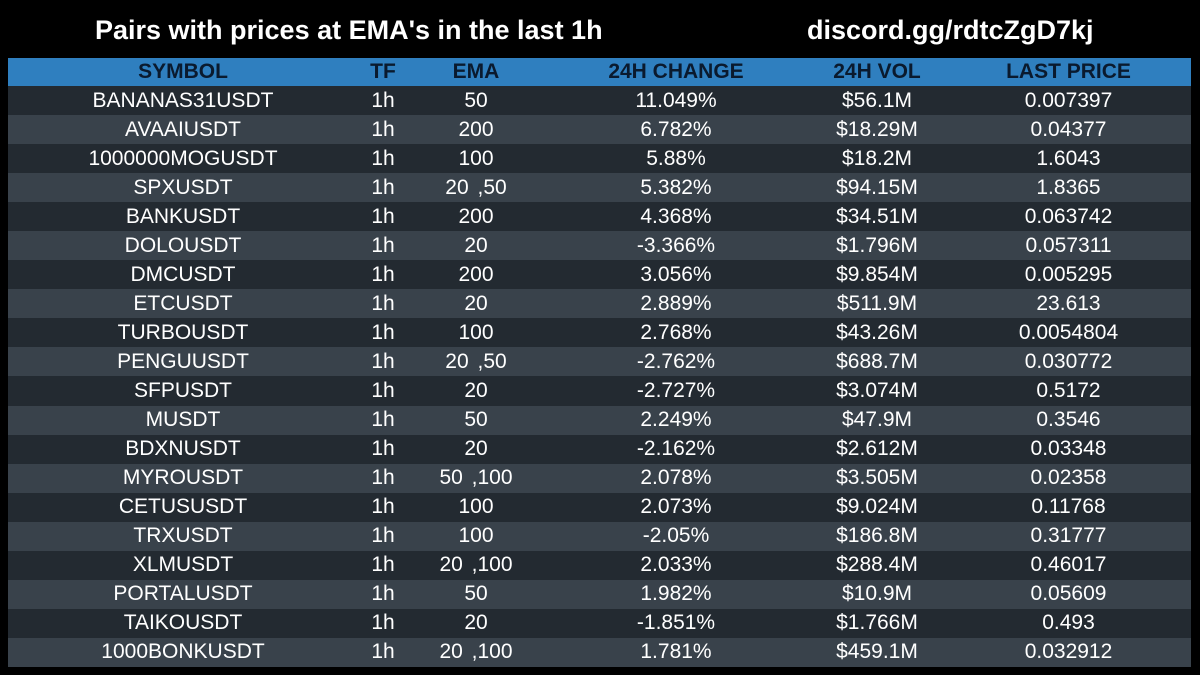  Describe the element at coordinates (676, 594) in the screenshot. I see `change-cell: 1.982%` at that location.